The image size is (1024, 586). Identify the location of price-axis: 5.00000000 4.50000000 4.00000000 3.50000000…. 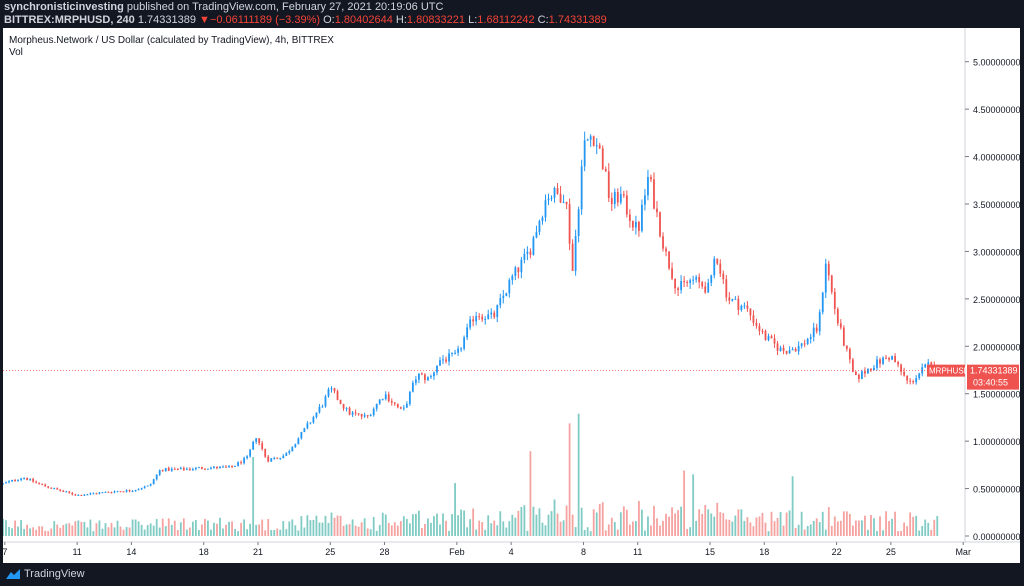
(992, 300).